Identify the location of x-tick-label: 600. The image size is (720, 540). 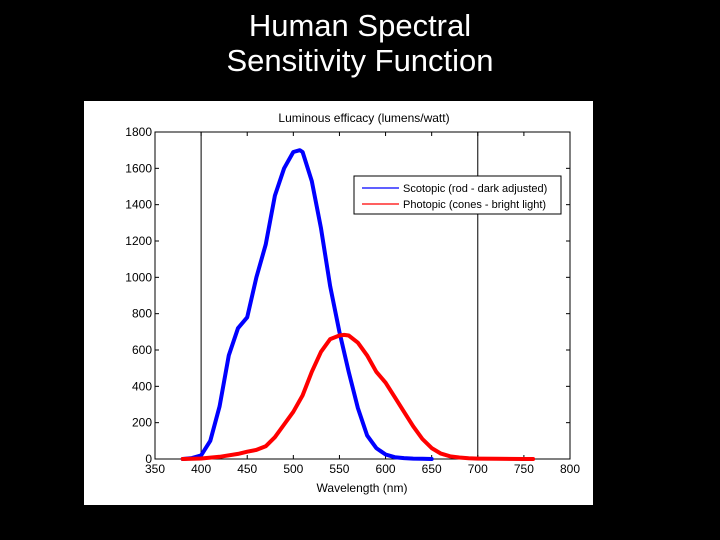
(386, 469).